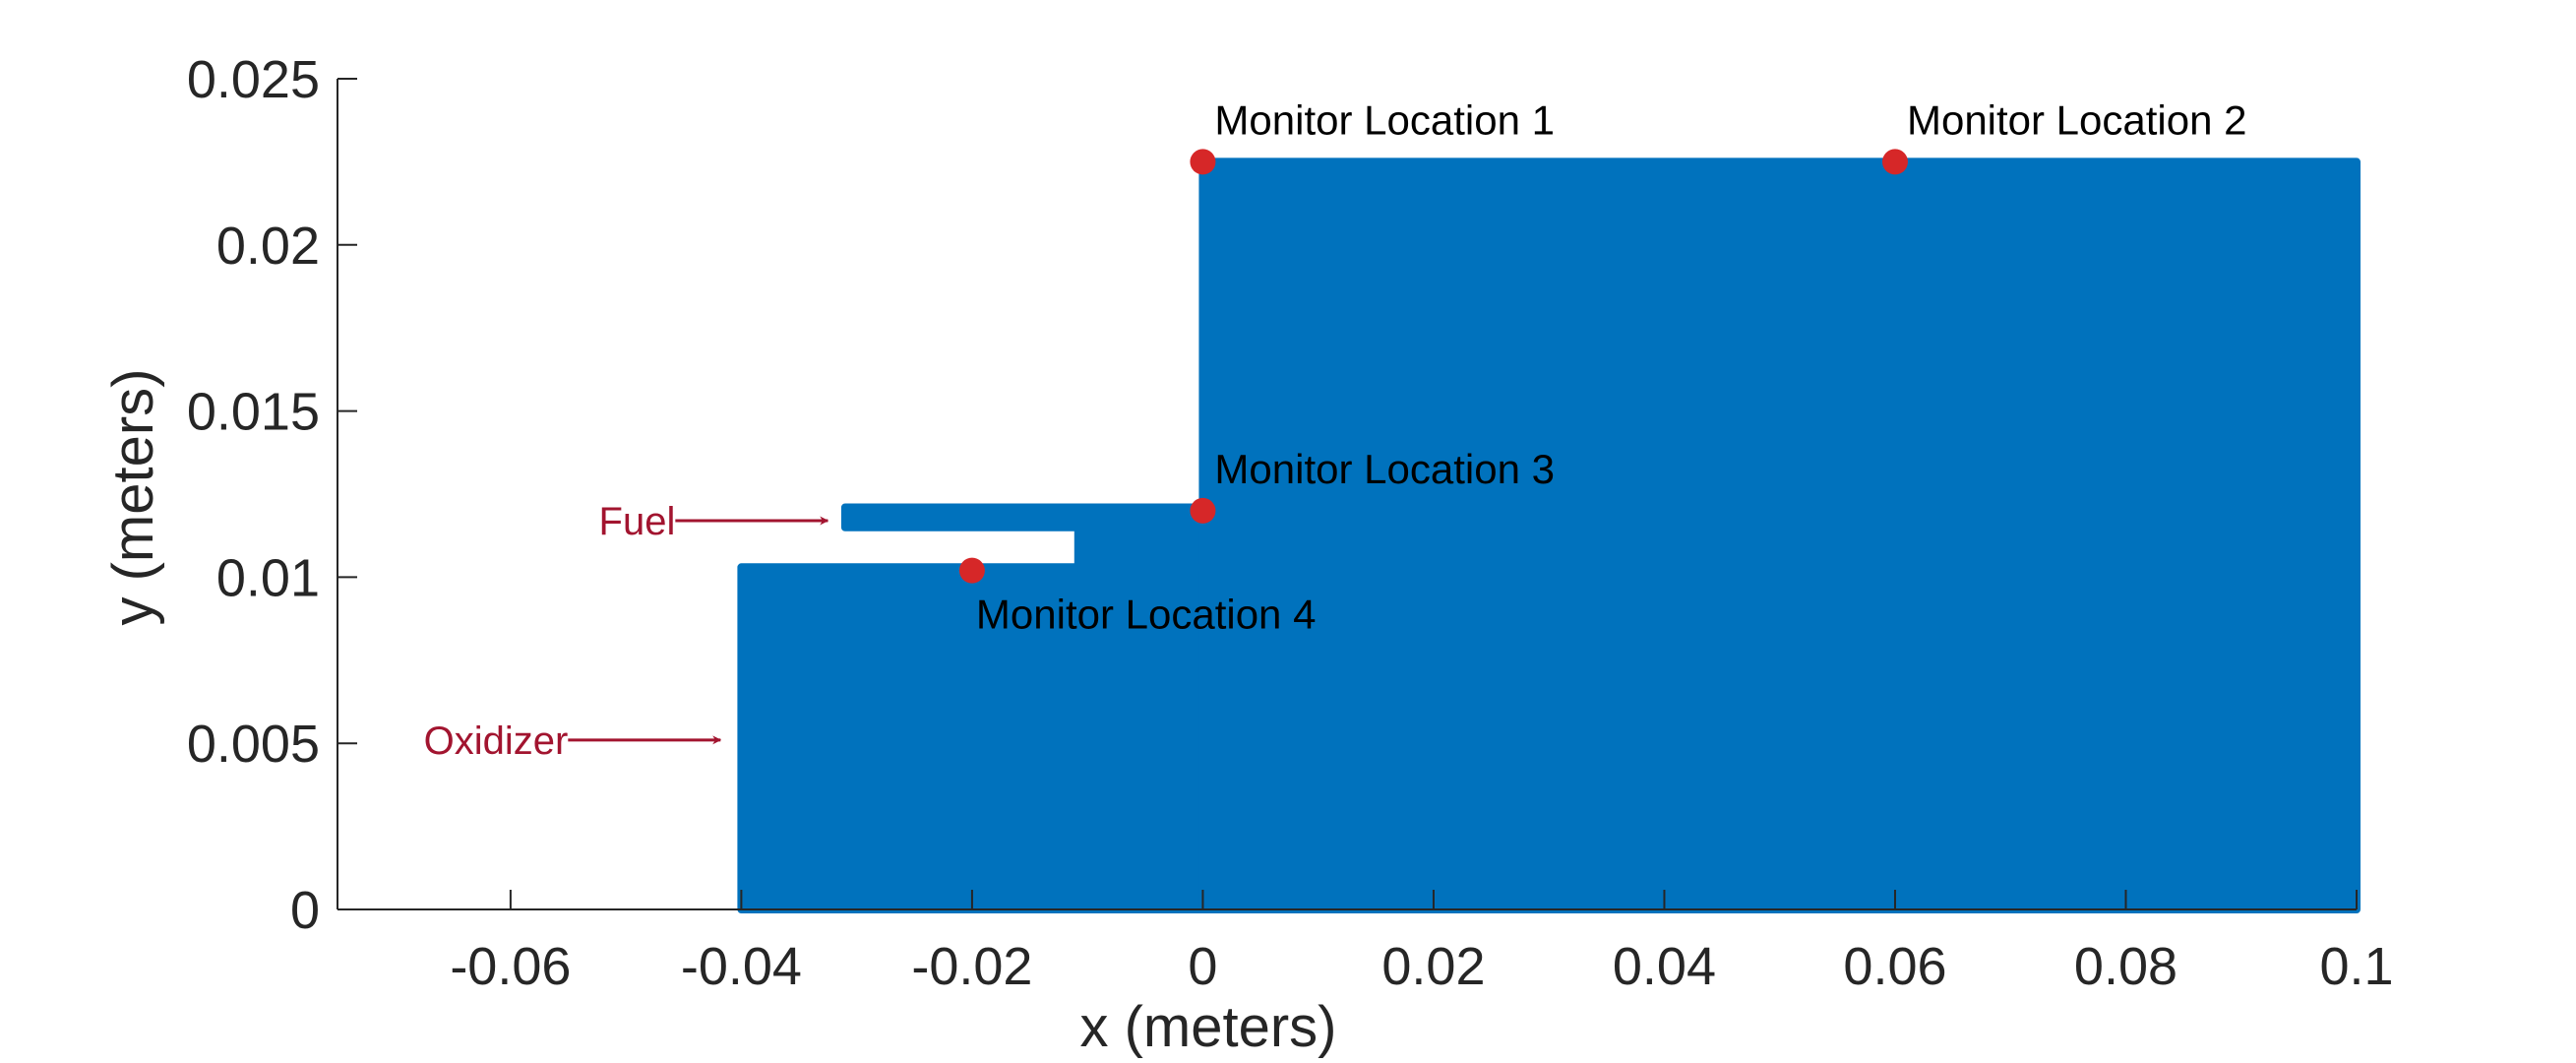 The width and height of the screenshot is (2576, 1063). What do you see at coordinates (637, 521) in the screenshot?
I see `annotation-label: Fuel` at bounding box center [637, 521].